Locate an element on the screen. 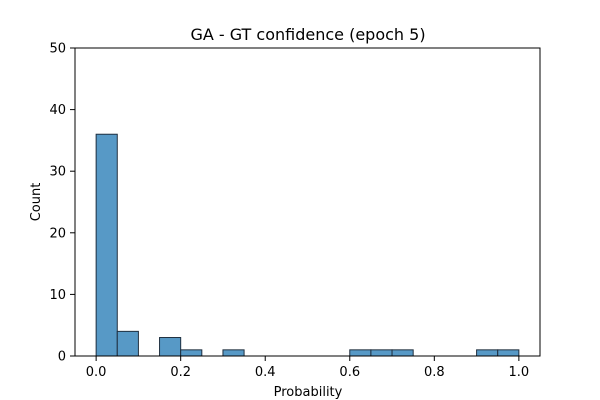 Image resolution: width=600 pixels, height=400 pixels. x-tick-label: 1.0 is located at coordinates (519, 372).